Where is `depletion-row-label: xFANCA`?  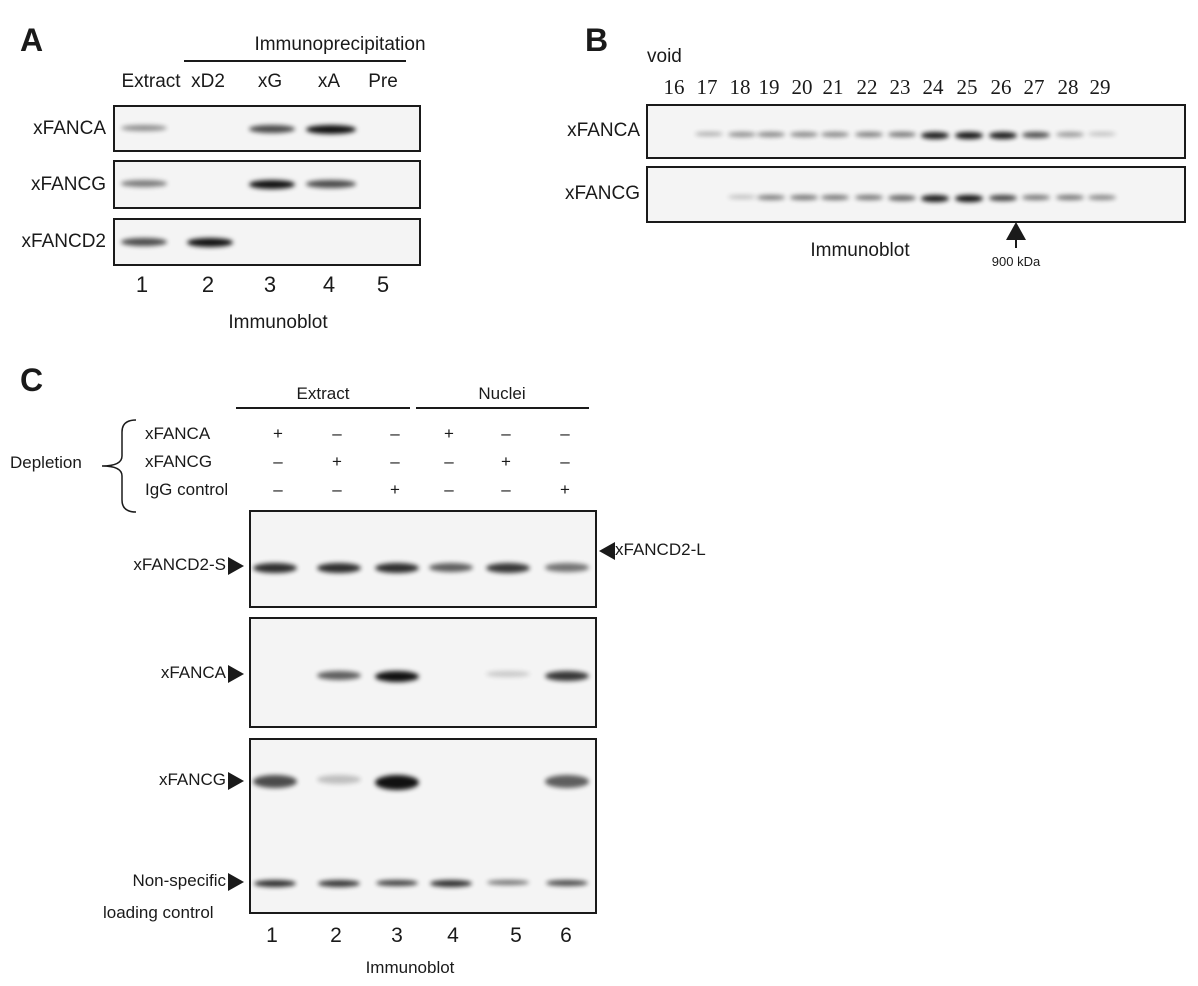
depletion-row-label: xFANCA is located at coordinates (178, 433).